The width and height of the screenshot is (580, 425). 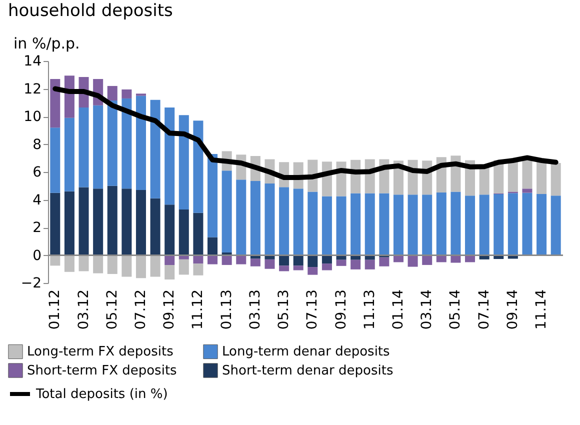 What do you see at coordinates (484, 309) in the screenshot?
I see `x-tick-label: 07.14` at bounding box center [484, 309].